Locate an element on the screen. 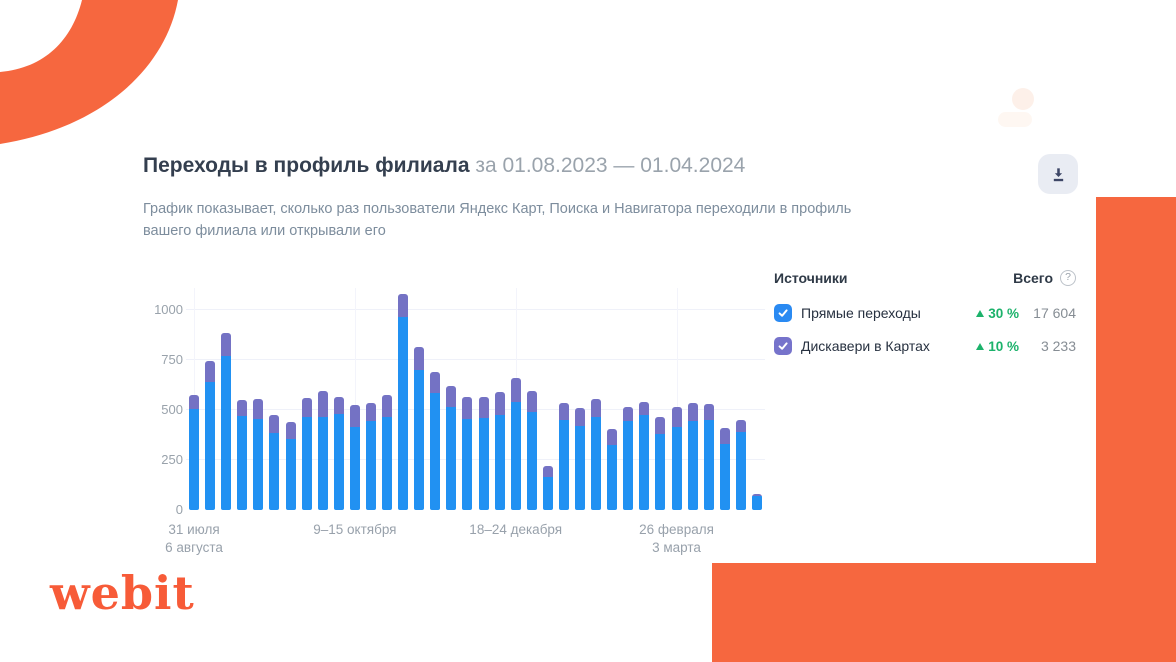 This screenshot has width=1176, height=662. gridline-horizontal is located at coordinates (475, 409).